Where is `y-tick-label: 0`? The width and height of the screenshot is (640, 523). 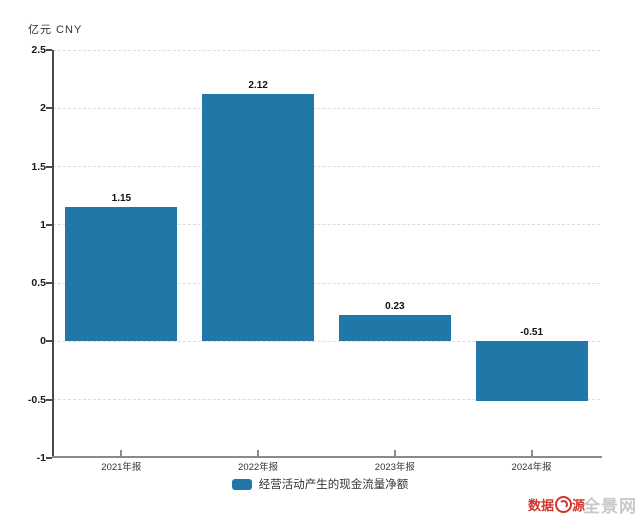
y-tick-label: 0 is located at coordinates (43, 341).